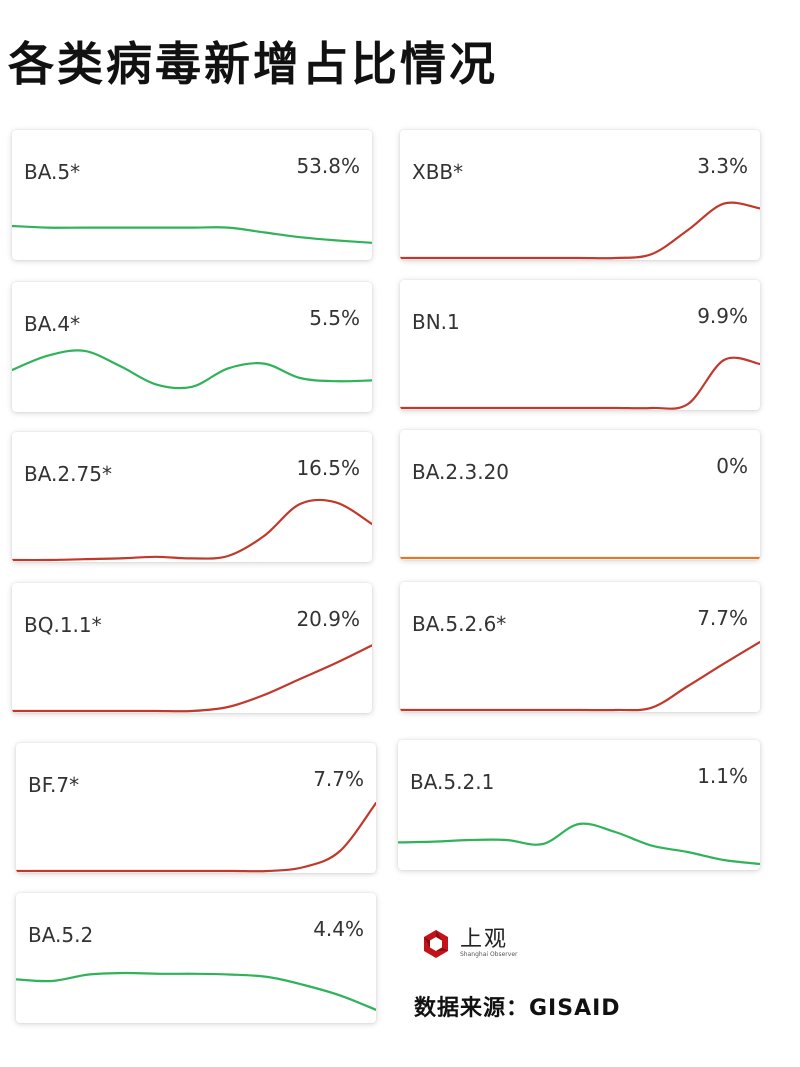 The width and height of the screenshot is (800, 1067). What do you see at coordinates (328, 468) in the screenshot?
I see `variant-percent: 16.5%` at bounding box center [328, 468].